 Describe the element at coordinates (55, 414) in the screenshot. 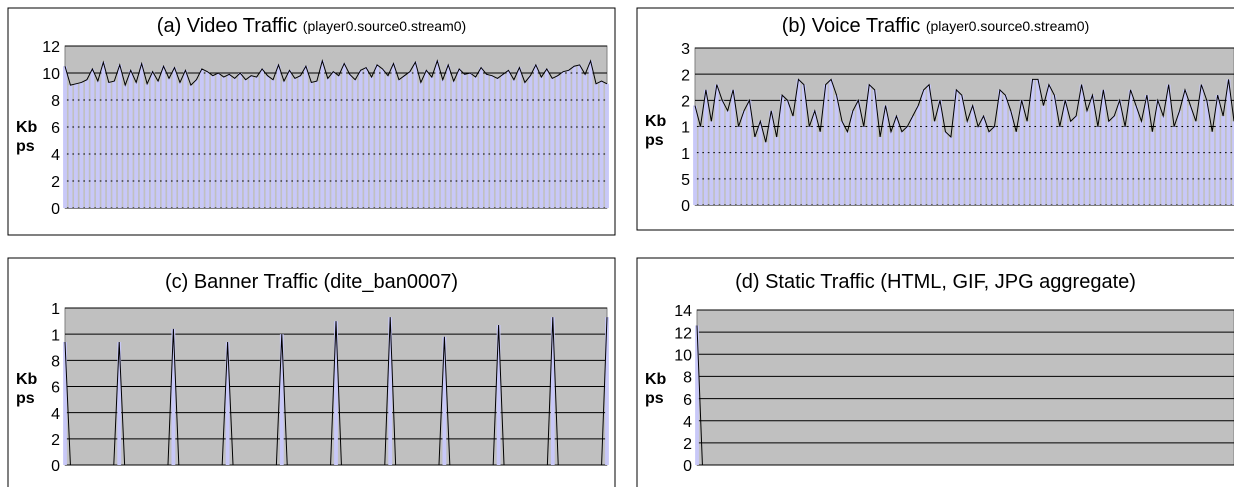

I see `y-tick-label: 4` at that location.